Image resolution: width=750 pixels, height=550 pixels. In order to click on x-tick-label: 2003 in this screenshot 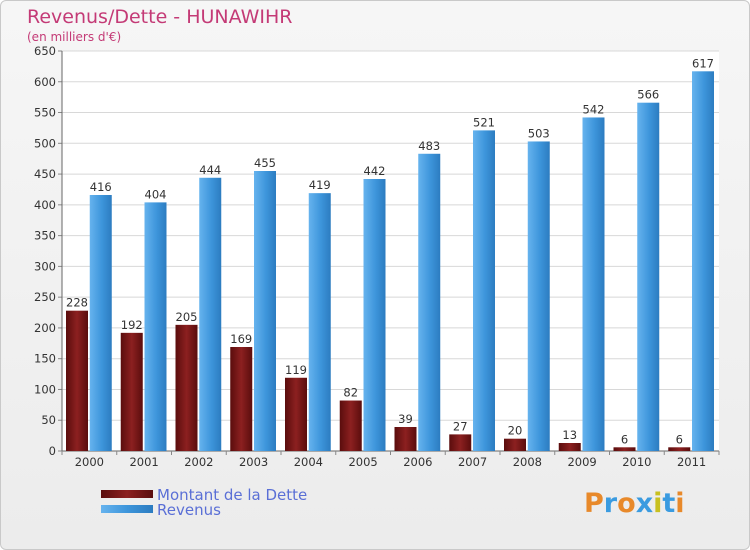, I will do `click(253, 462)`.